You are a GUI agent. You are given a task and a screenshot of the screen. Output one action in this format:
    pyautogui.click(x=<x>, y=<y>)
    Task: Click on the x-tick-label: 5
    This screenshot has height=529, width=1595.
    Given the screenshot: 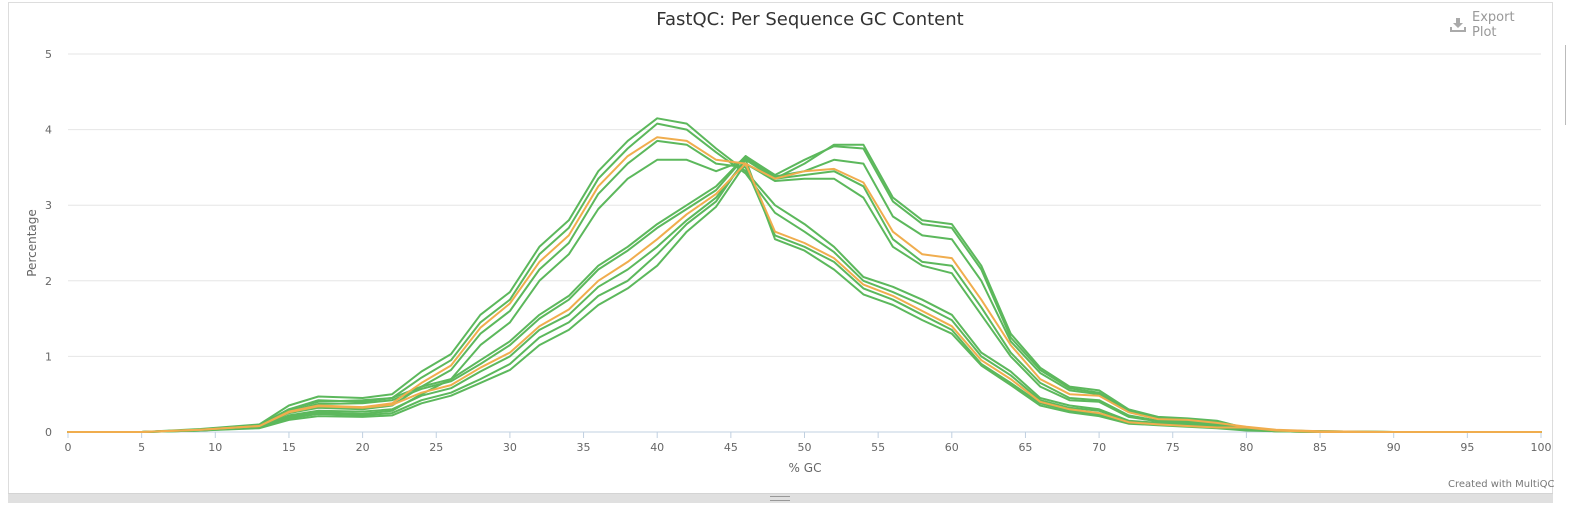 What is the action you would take?
    pyautogui.click(x=141, y=447)
    